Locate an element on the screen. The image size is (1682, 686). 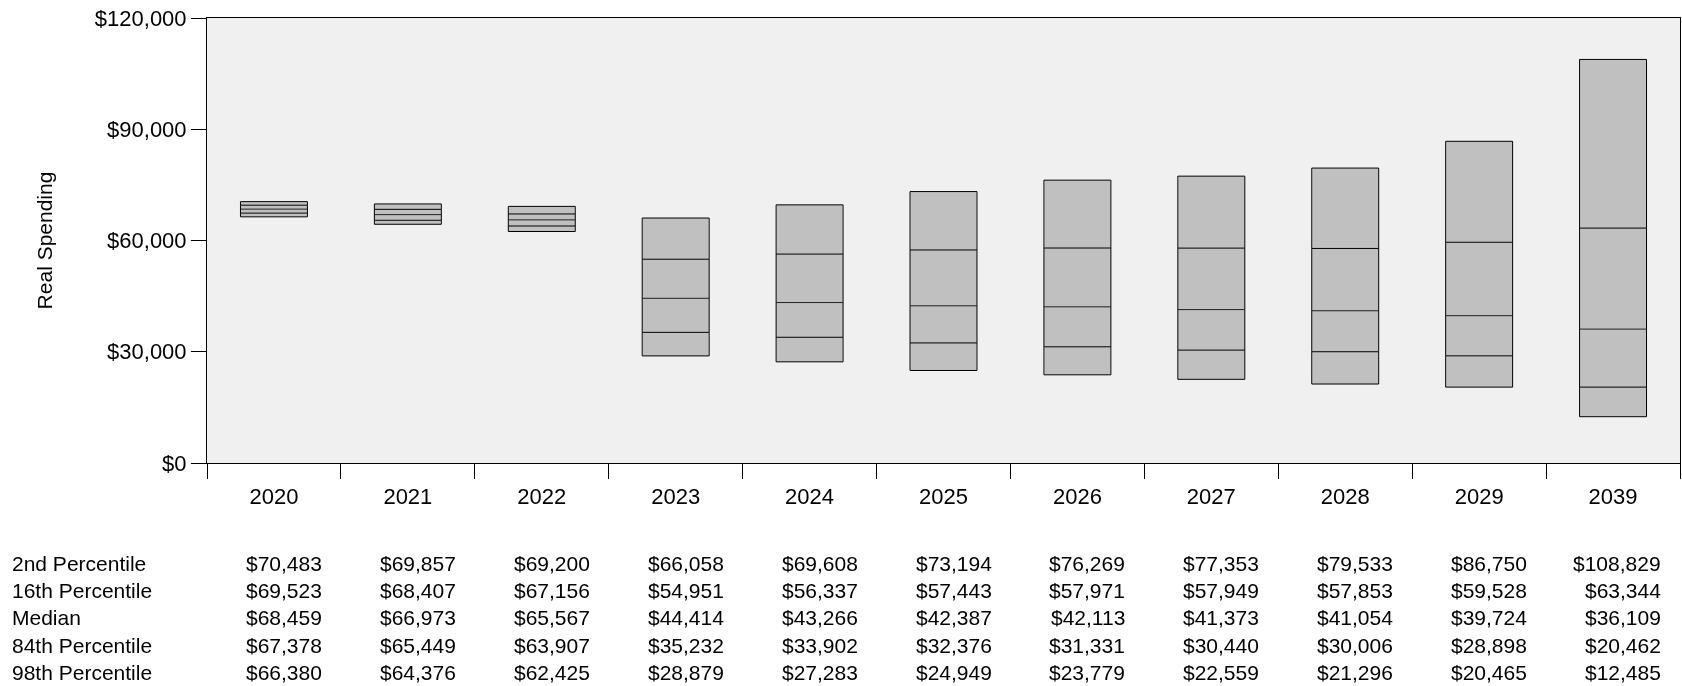
text: $23,779 is located at coordinates (1087, 672).